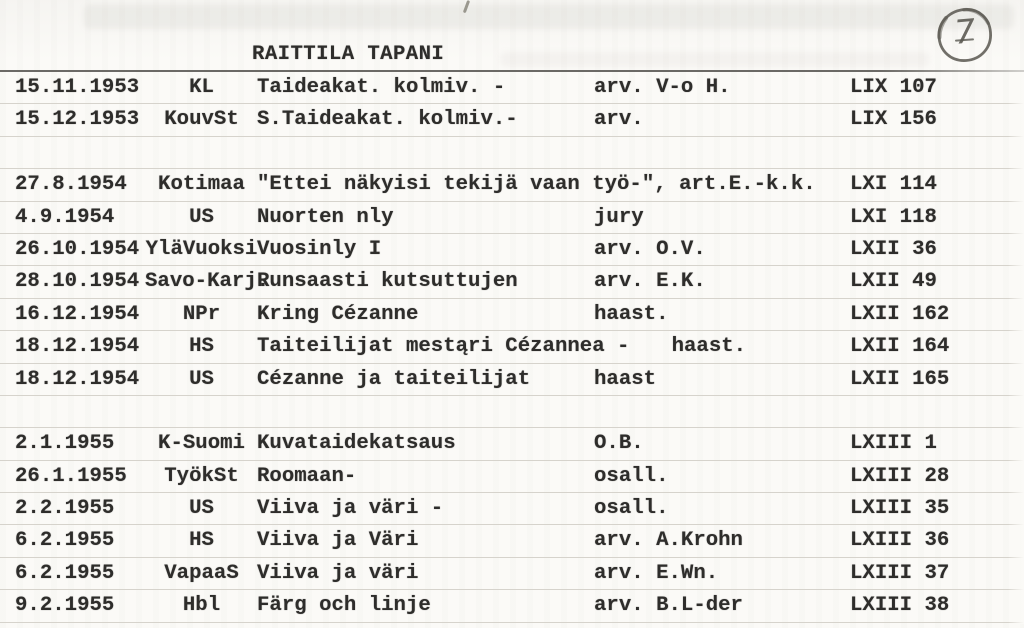  I want to click on entry-reference: LXI 114, so click(893, 185).